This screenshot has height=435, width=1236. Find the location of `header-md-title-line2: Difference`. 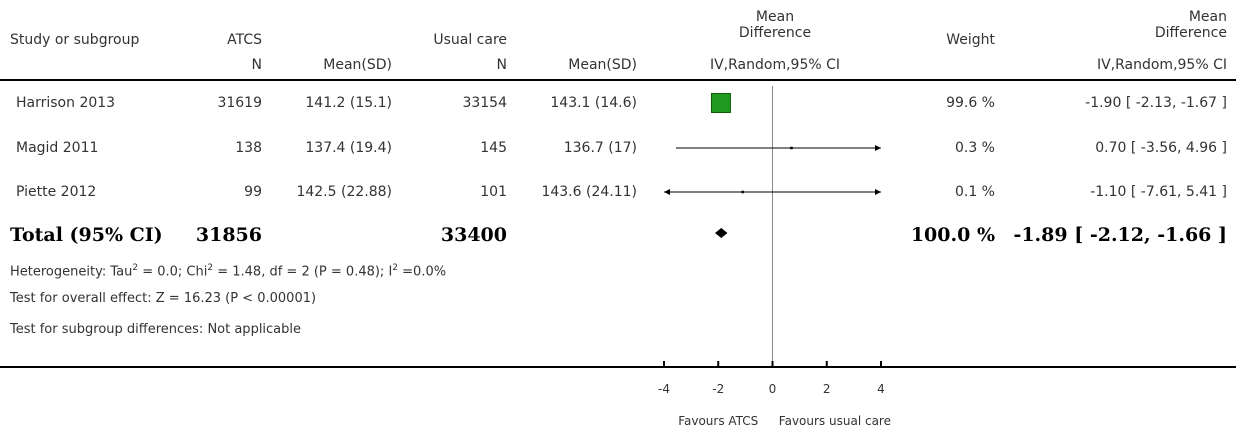

header-md-title-line2: Difference is located at coordinates (775, 33).